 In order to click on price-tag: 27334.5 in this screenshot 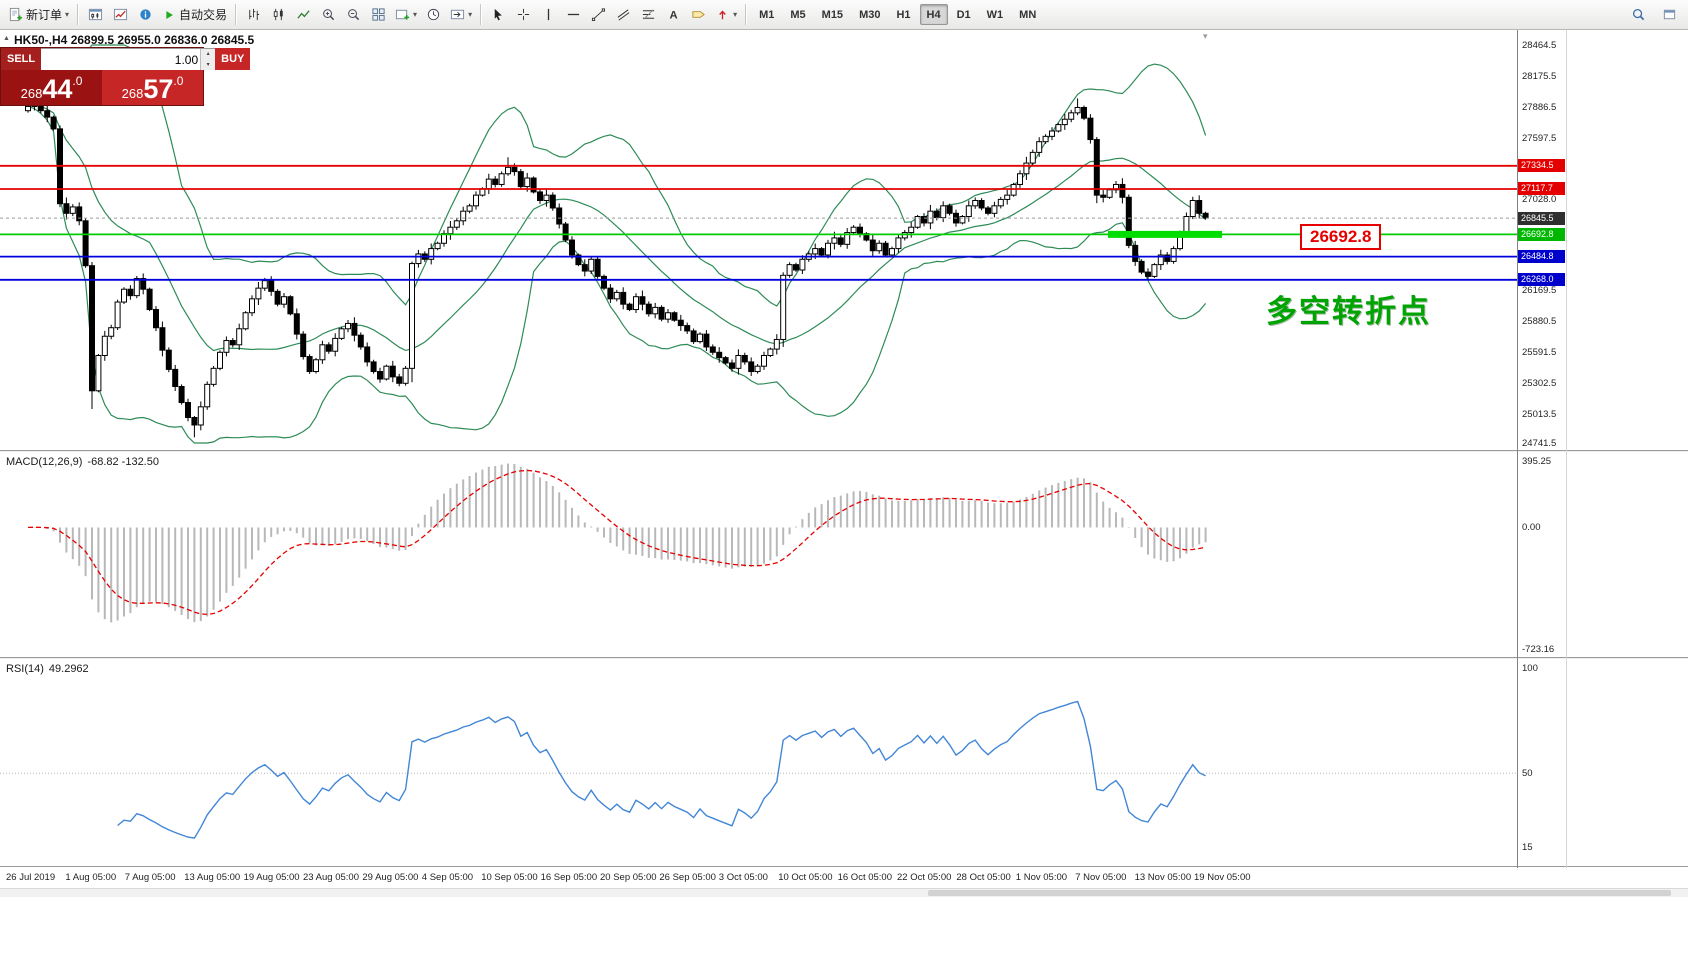, I will do `click(1541, 166)`.